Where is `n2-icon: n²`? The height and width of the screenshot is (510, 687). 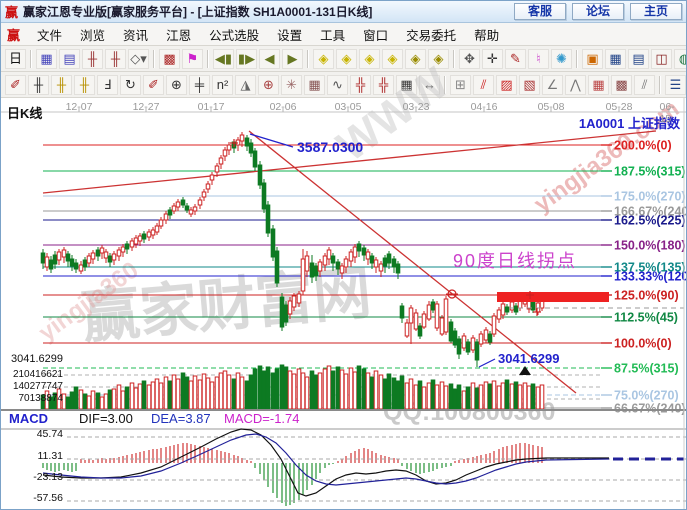 n2-icon: n² is located at coordinates (222, 84).